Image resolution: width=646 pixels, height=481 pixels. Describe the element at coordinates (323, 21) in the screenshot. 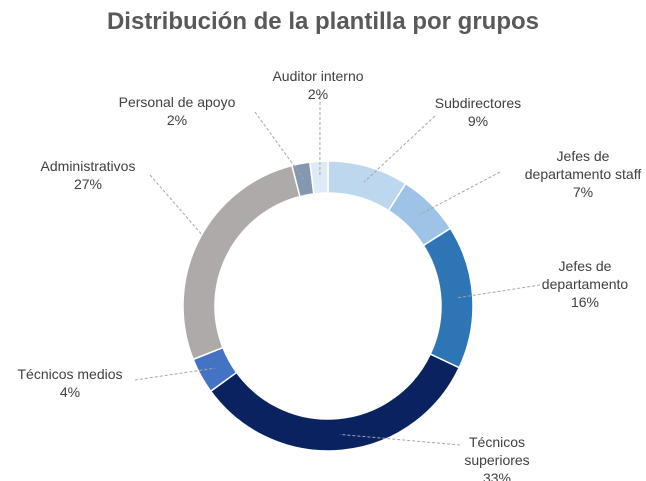

I see `chart-title: Distribución de la plantilla por grupos` at that location.